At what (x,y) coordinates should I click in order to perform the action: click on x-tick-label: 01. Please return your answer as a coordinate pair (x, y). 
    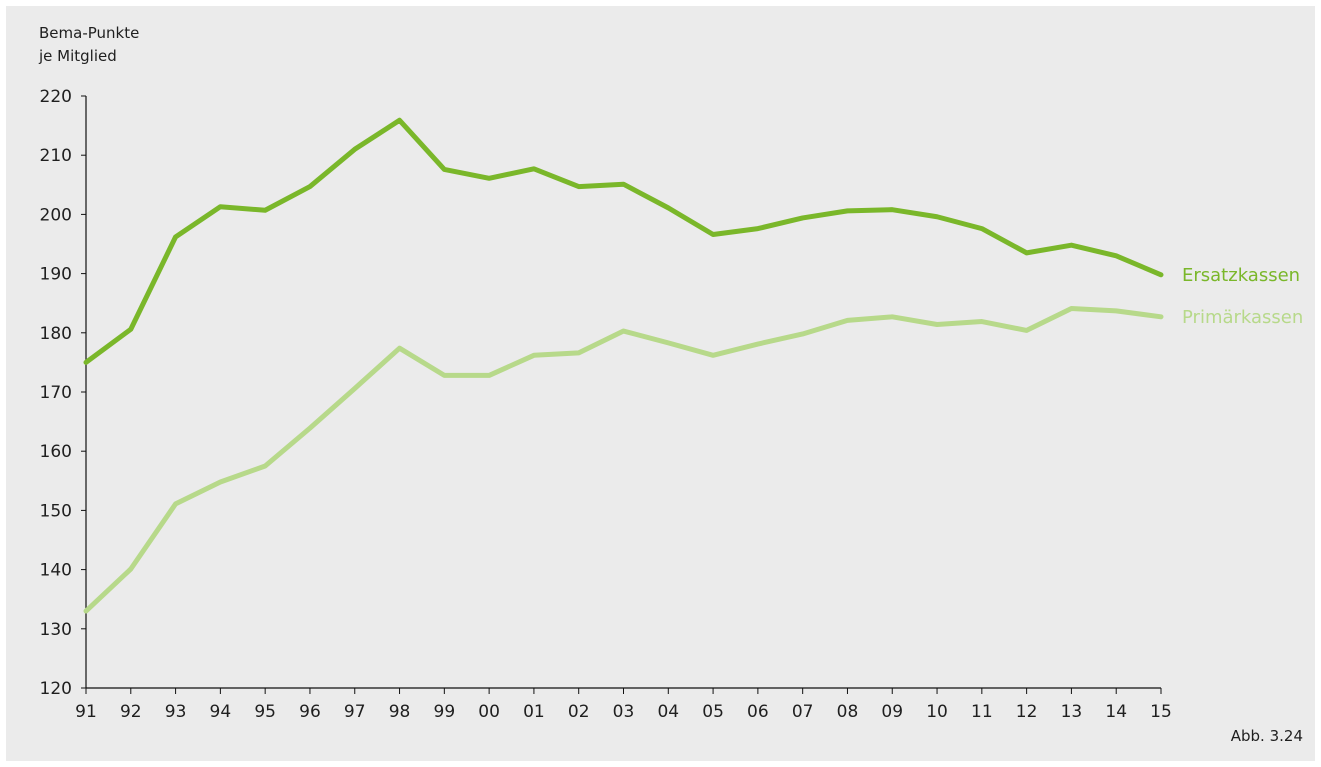
    Looking at the image, I should click on (534, 712).